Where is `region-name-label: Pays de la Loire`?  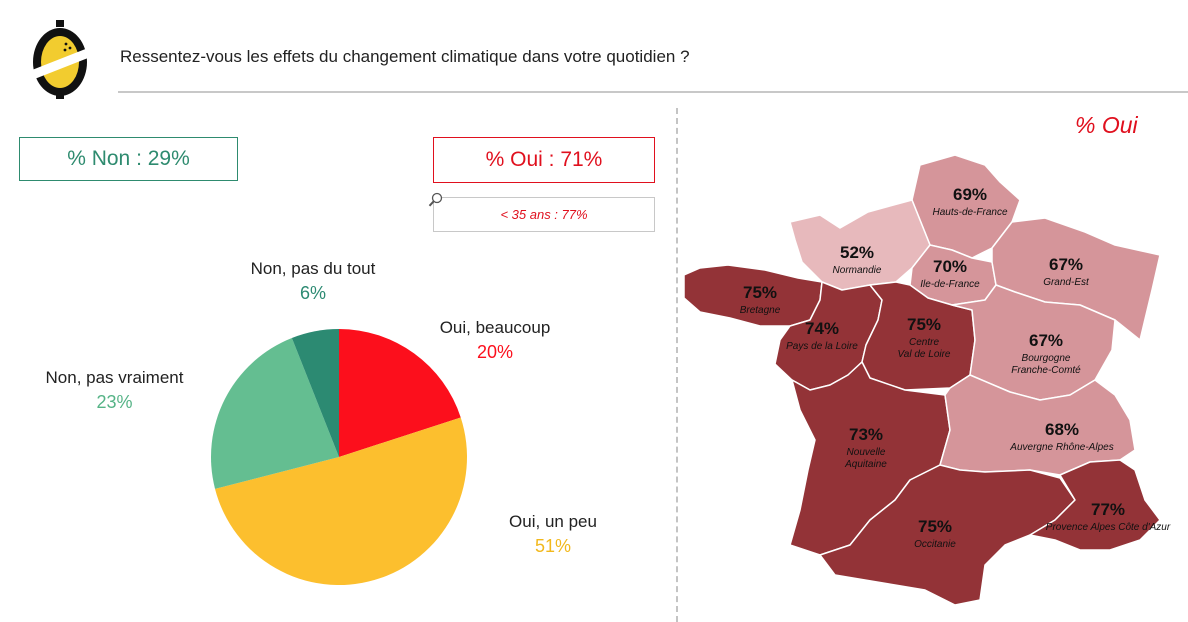
region-name-label: Pays de la Loire is located at coordinates (822, 346).